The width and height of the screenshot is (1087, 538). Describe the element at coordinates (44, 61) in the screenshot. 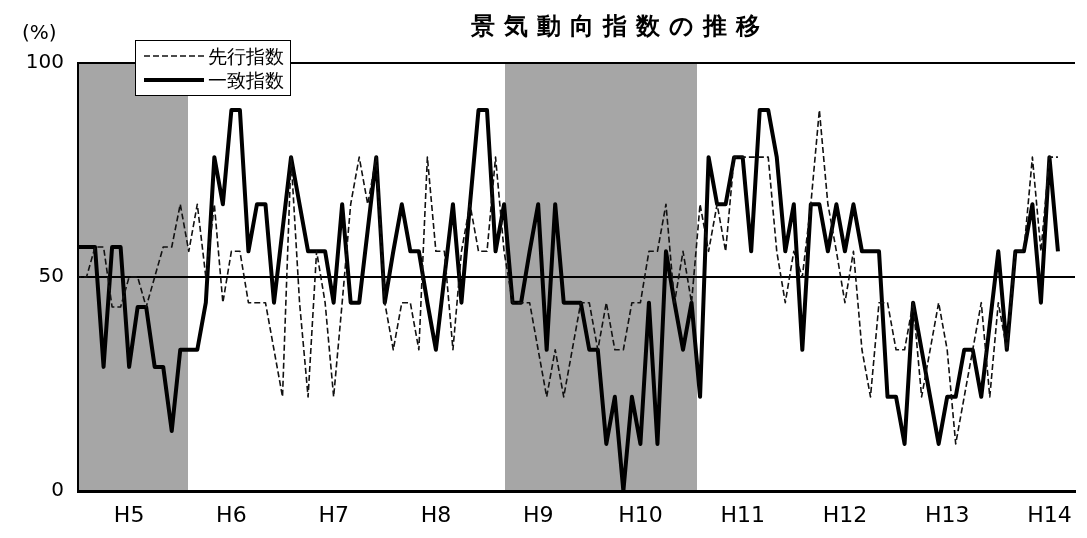

I see `y-tick-label: 100` at that location.